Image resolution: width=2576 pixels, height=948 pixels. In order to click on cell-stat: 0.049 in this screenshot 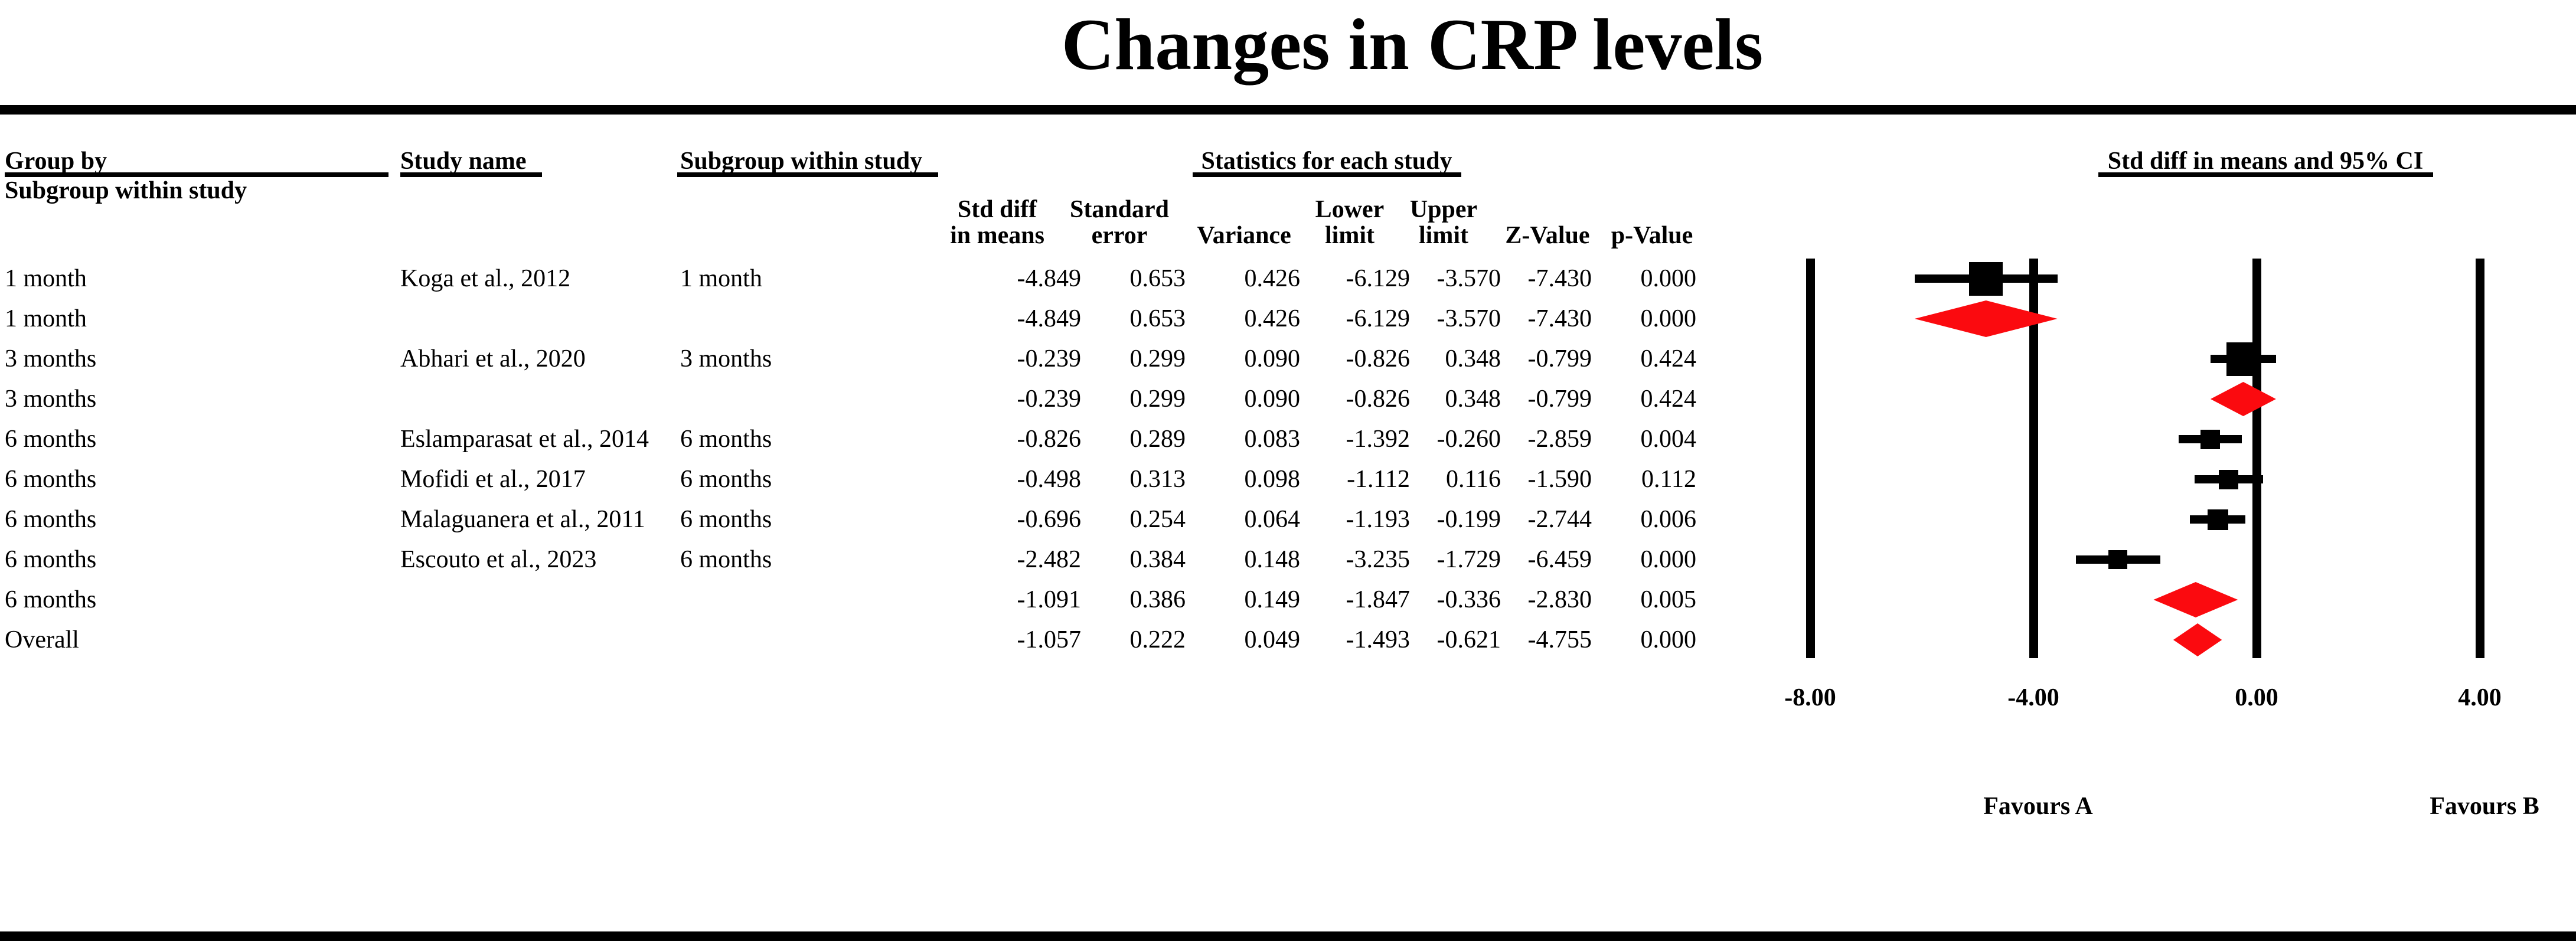, I will do `click(1272, 640)`.